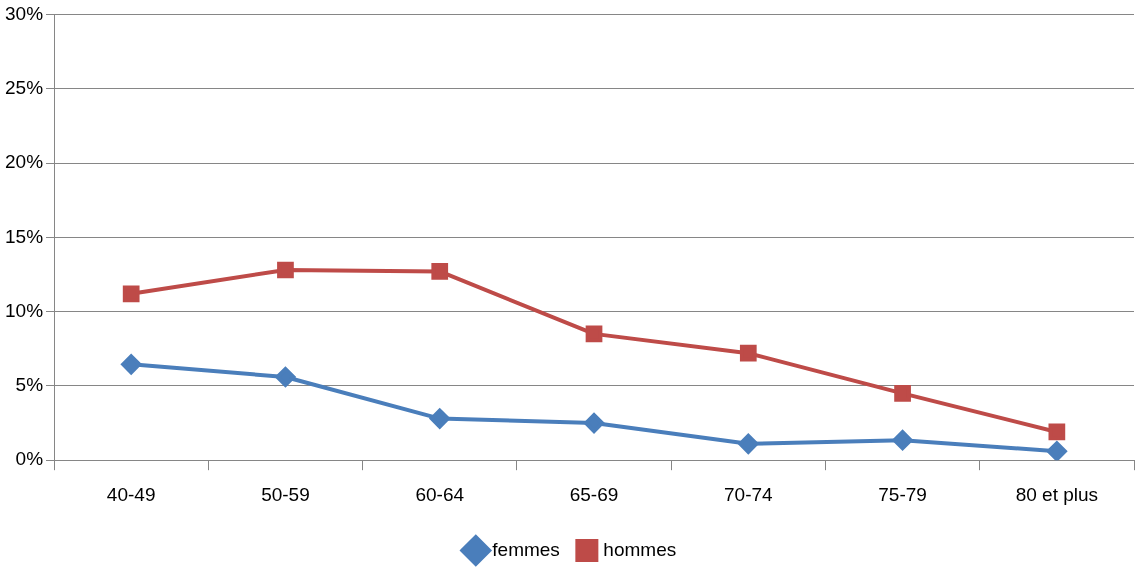  Describe the element at coordinates (29, 459) in the screenshot. I see `y-tick-label: 0%` at that location.